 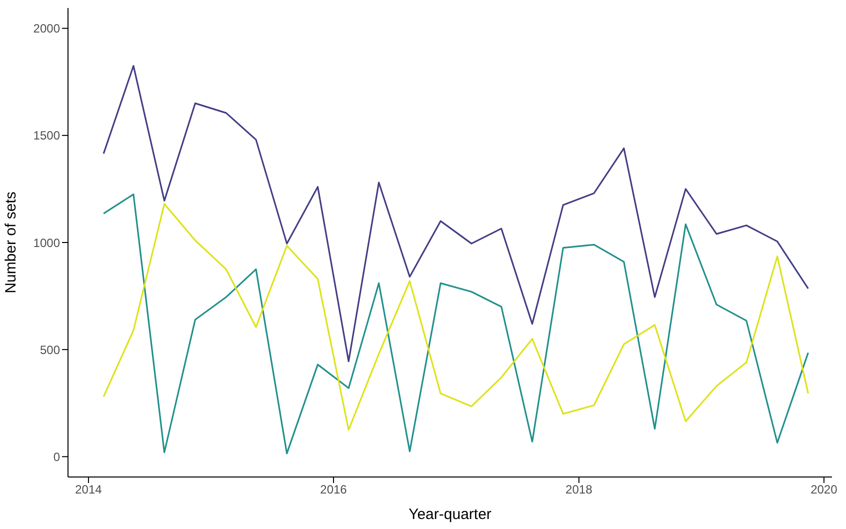 What do you see at coordinates (56, 457) in the screenshot?
I see `y-tick-label: 0` at bounding box center [56, 457].